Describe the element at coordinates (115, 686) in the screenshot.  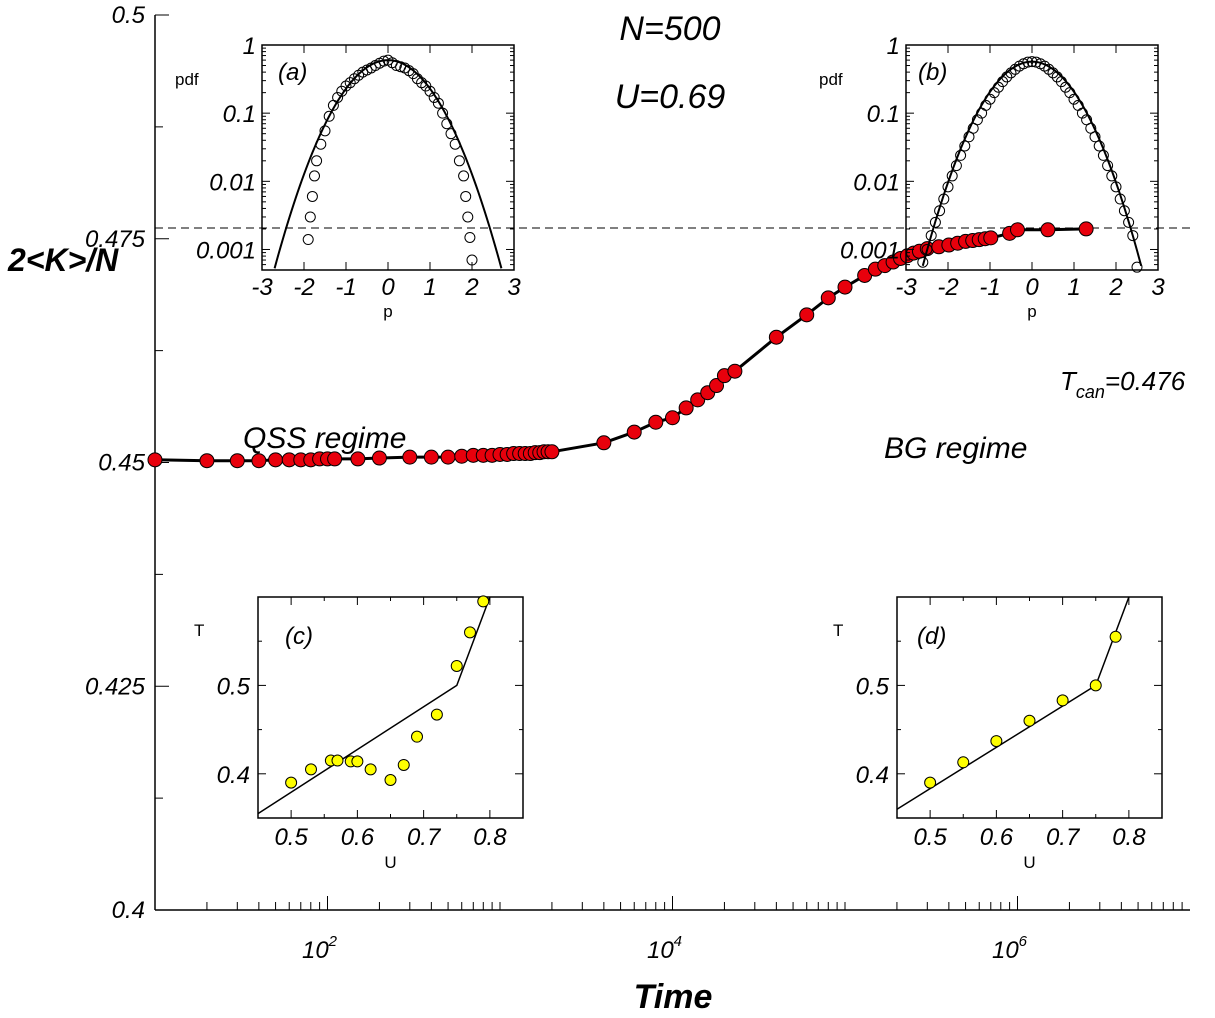
I see `y-tick-label: 0.425` at that location.